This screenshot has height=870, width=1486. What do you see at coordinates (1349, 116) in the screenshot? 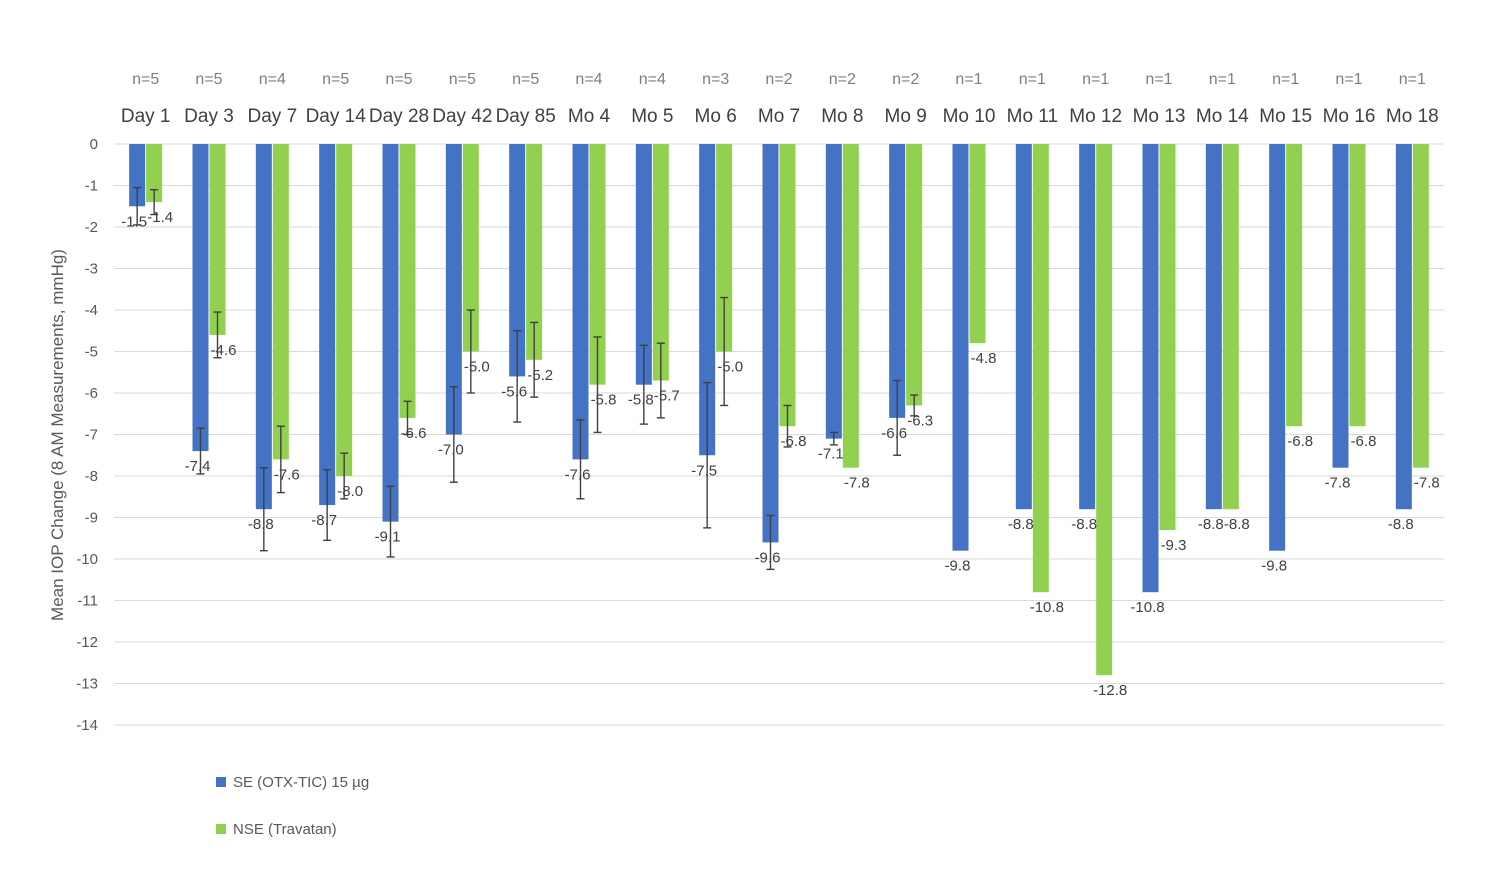
I see `category-label: Mo 16` at bounding box center [1349, 116].